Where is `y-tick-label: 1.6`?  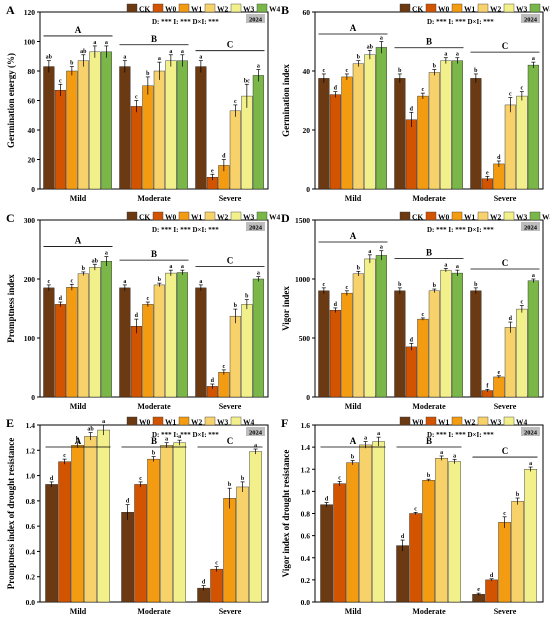 y-tick-label: 1.6 is located at coordinates (306, 425).